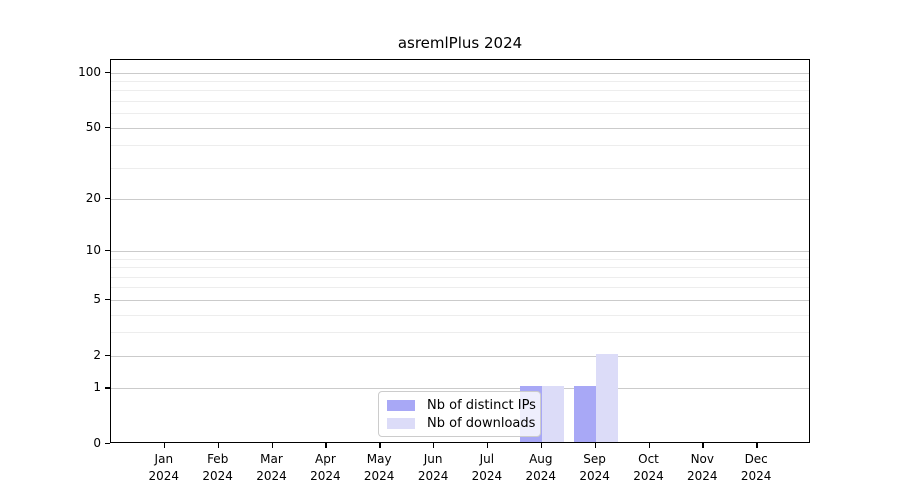  I want to click on y-tick-label-2: 2, so click(97, 354).